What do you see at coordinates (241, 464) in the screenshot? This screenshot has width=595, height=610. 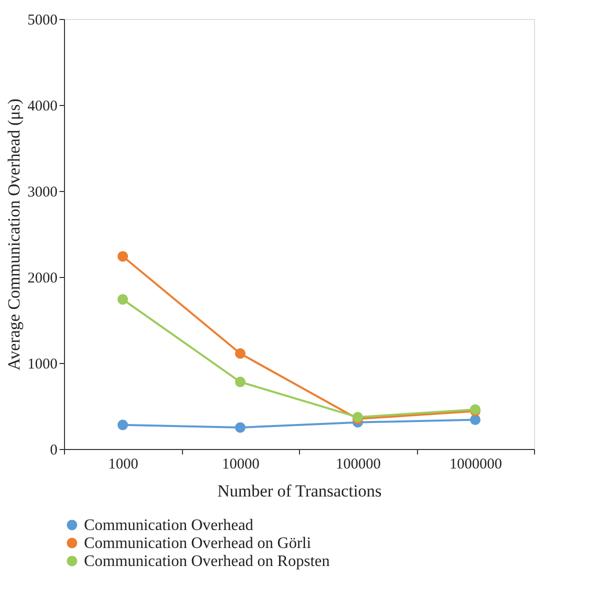 I see `x-tick-label: 10000` at bounding box center [241, 464].